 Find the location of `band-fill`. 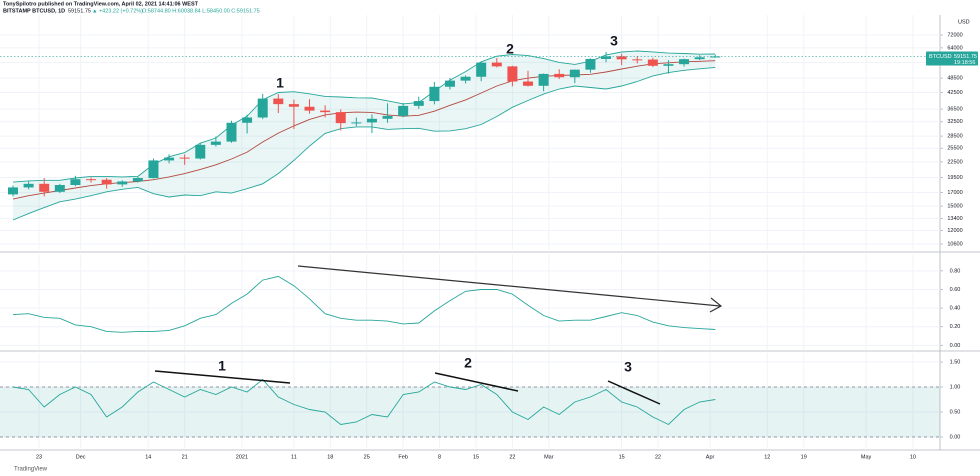

band-fill is located at coordinates (470, 412).